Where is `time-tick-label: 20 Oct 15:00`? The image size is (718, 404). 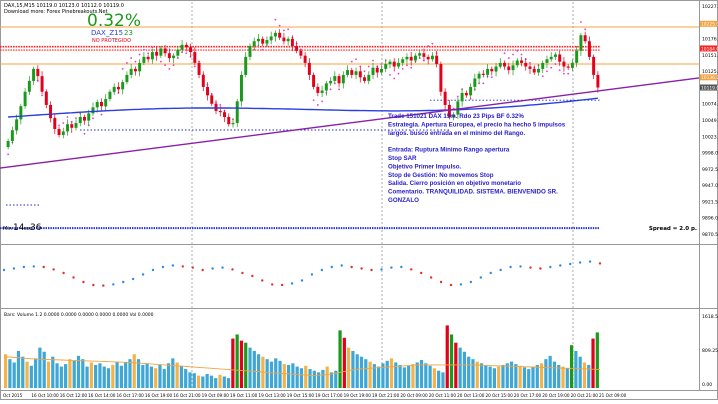 time-tick-label: 20 Oct 15:00 is located at coordinates (499, 395).